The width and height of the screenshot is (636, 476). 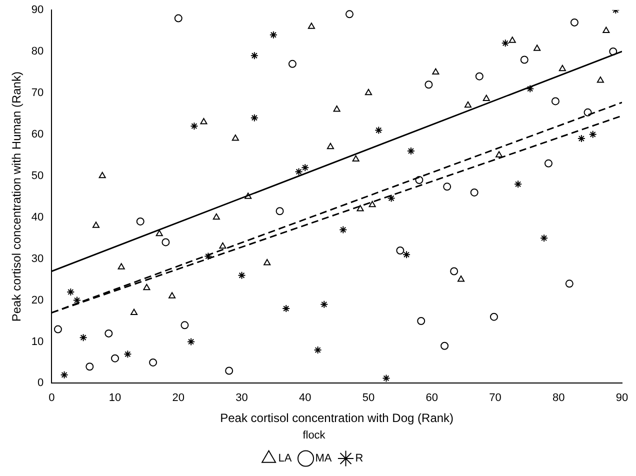 I want to click on y-tick-label: 50, so click(x=37, y=176).